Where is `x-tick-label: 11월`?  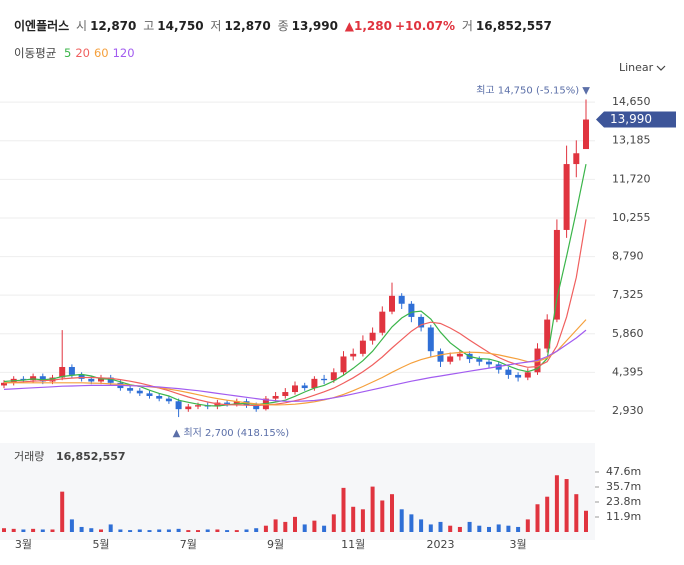 x-tick-label: 11월 is located at coordinates (353, 544).